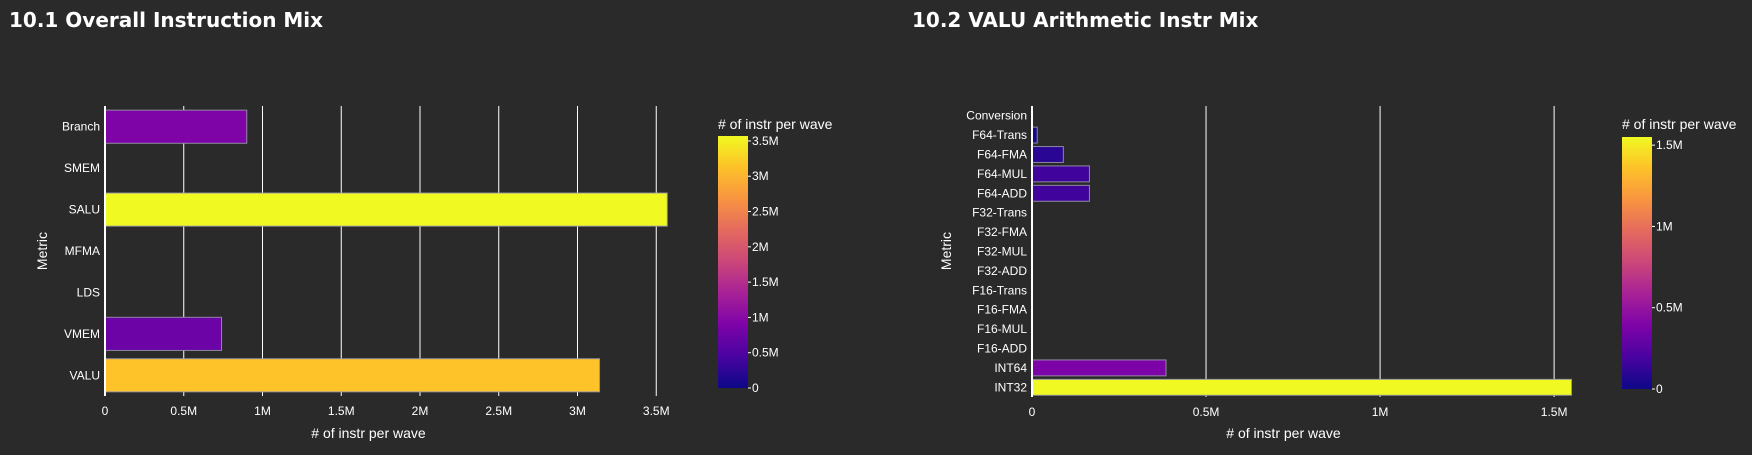  Describe the element at coordinates (82, 334) in the screenshot. I see `y-tick-label: VMEM` at that location.